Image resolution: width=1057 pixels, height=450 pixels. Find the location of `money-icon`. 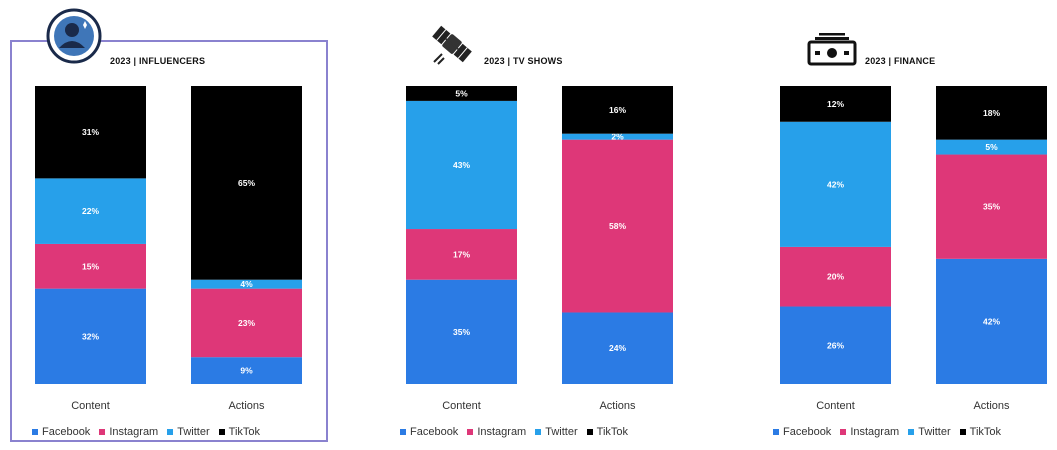

money-icon is located at coordinates (832, 51).